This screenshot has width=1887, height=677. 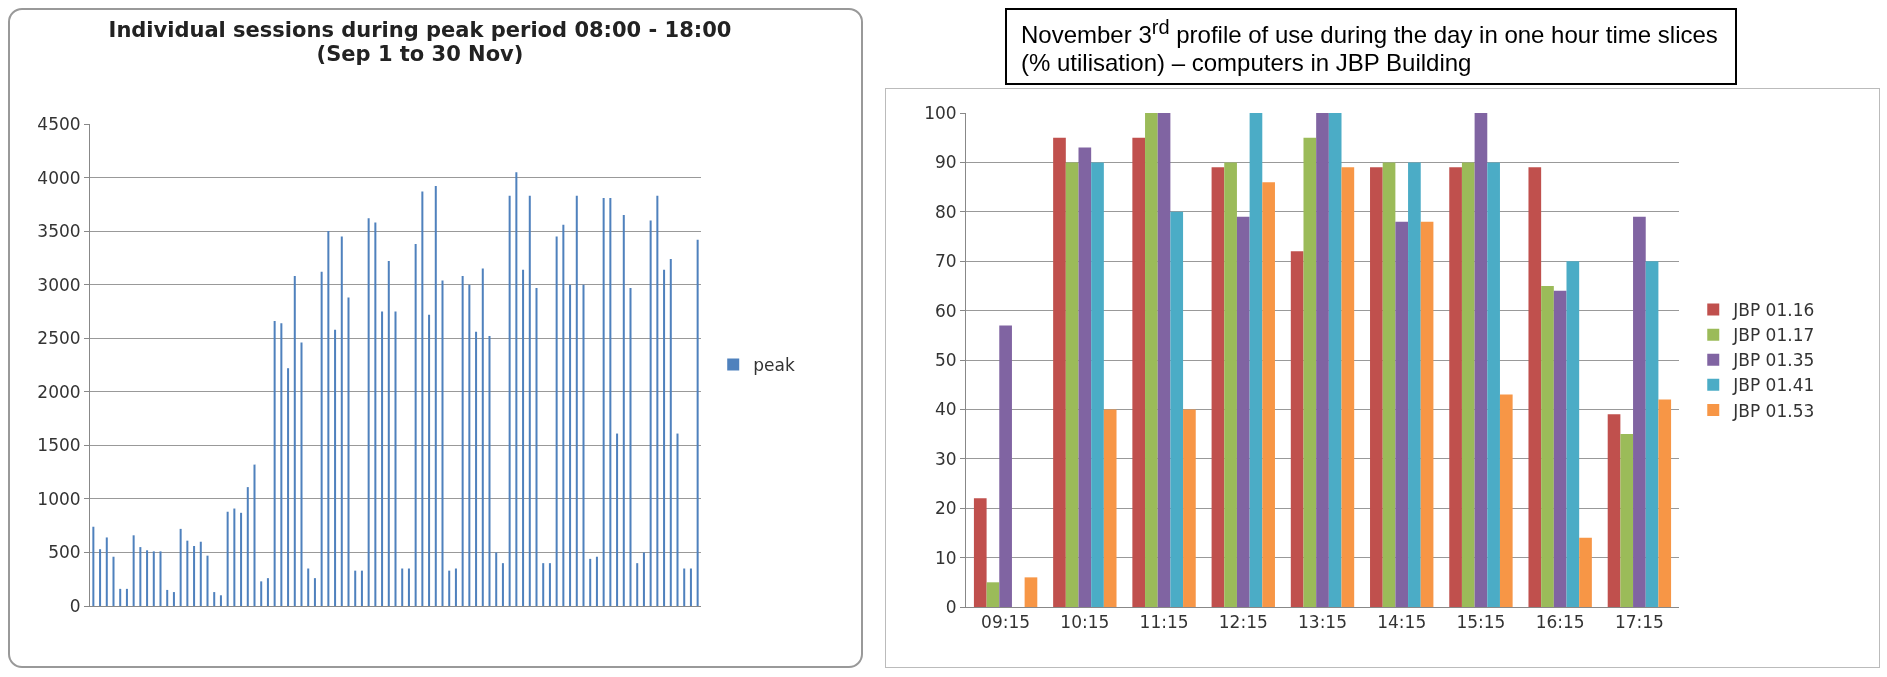 What do you see at coordinates (1085, 622) in the screenshot?
I see `x-tick-label: 10:15` at bounding box center [1085, 622].